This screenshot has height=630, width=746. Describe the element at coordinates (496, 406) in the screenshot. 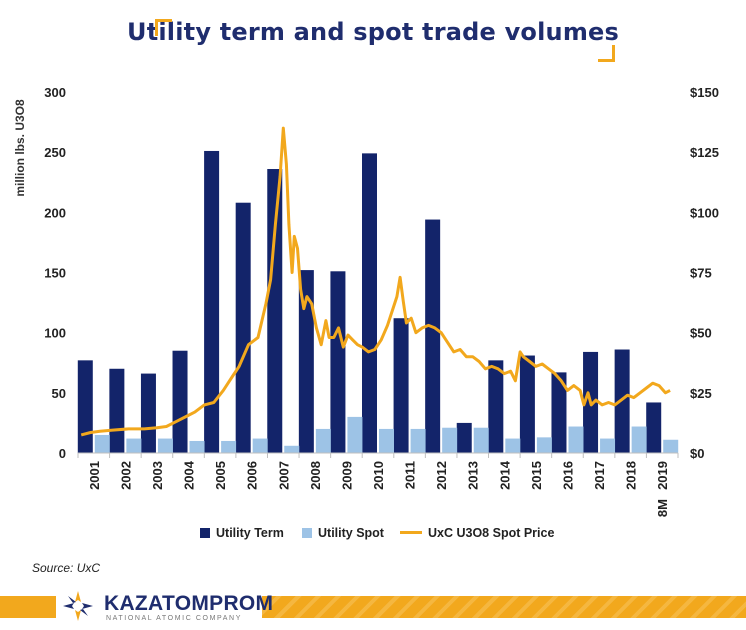

I see `bar-term-2014` at that location.